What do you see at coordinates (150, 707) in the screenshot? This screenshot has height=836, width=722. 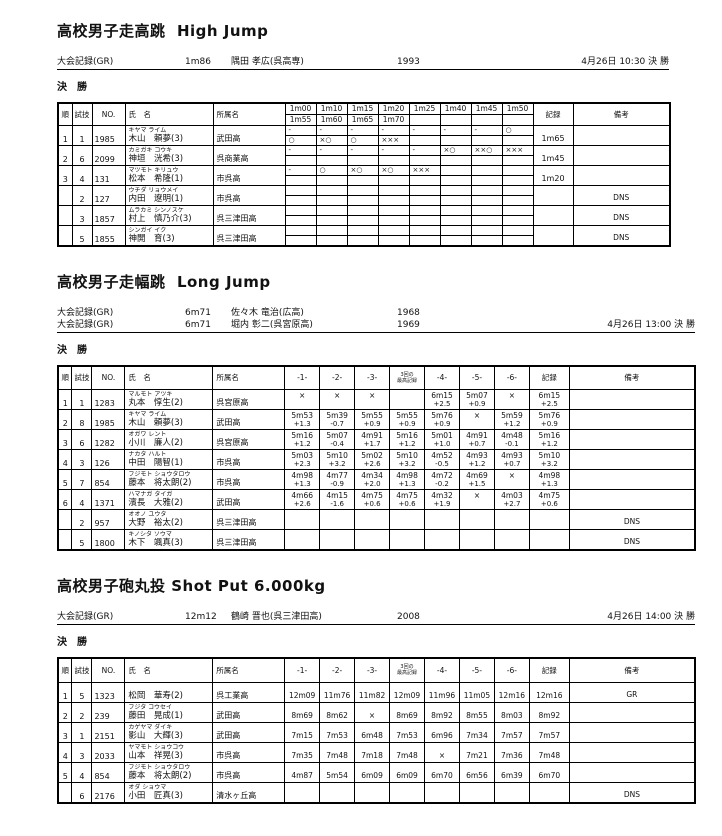 I see `athlete-kana: フジタ コウセイ` at bounding box center [150, 707].